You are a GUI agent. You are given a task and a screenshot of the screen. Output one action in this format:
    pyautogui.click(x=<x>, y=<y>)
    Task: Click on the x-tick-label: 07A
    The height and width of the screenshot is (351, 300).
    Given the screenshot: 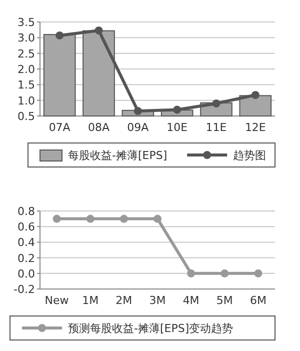 What is the action you would take?
    pyautogui.click(x=59, y=127)
    